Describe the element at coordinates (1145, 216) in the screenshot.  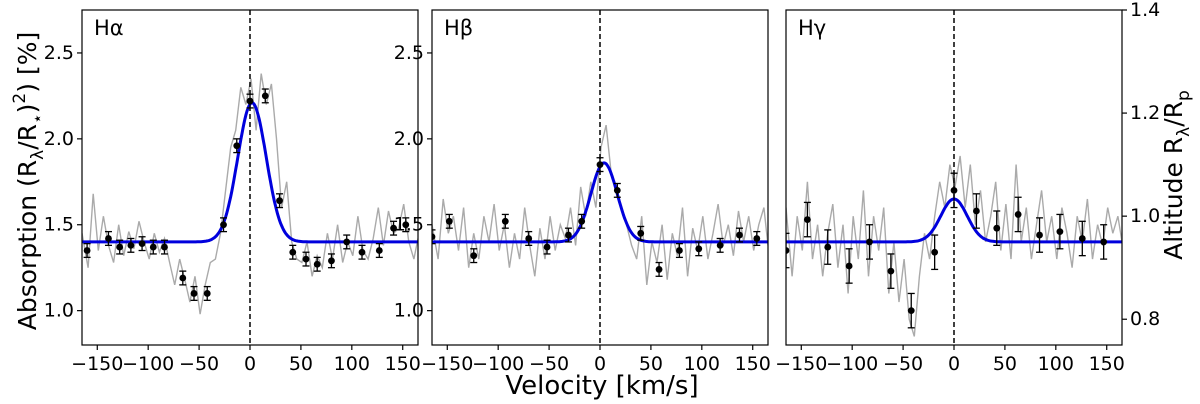
I see `right-y-tick-label: 1.0` at that location.